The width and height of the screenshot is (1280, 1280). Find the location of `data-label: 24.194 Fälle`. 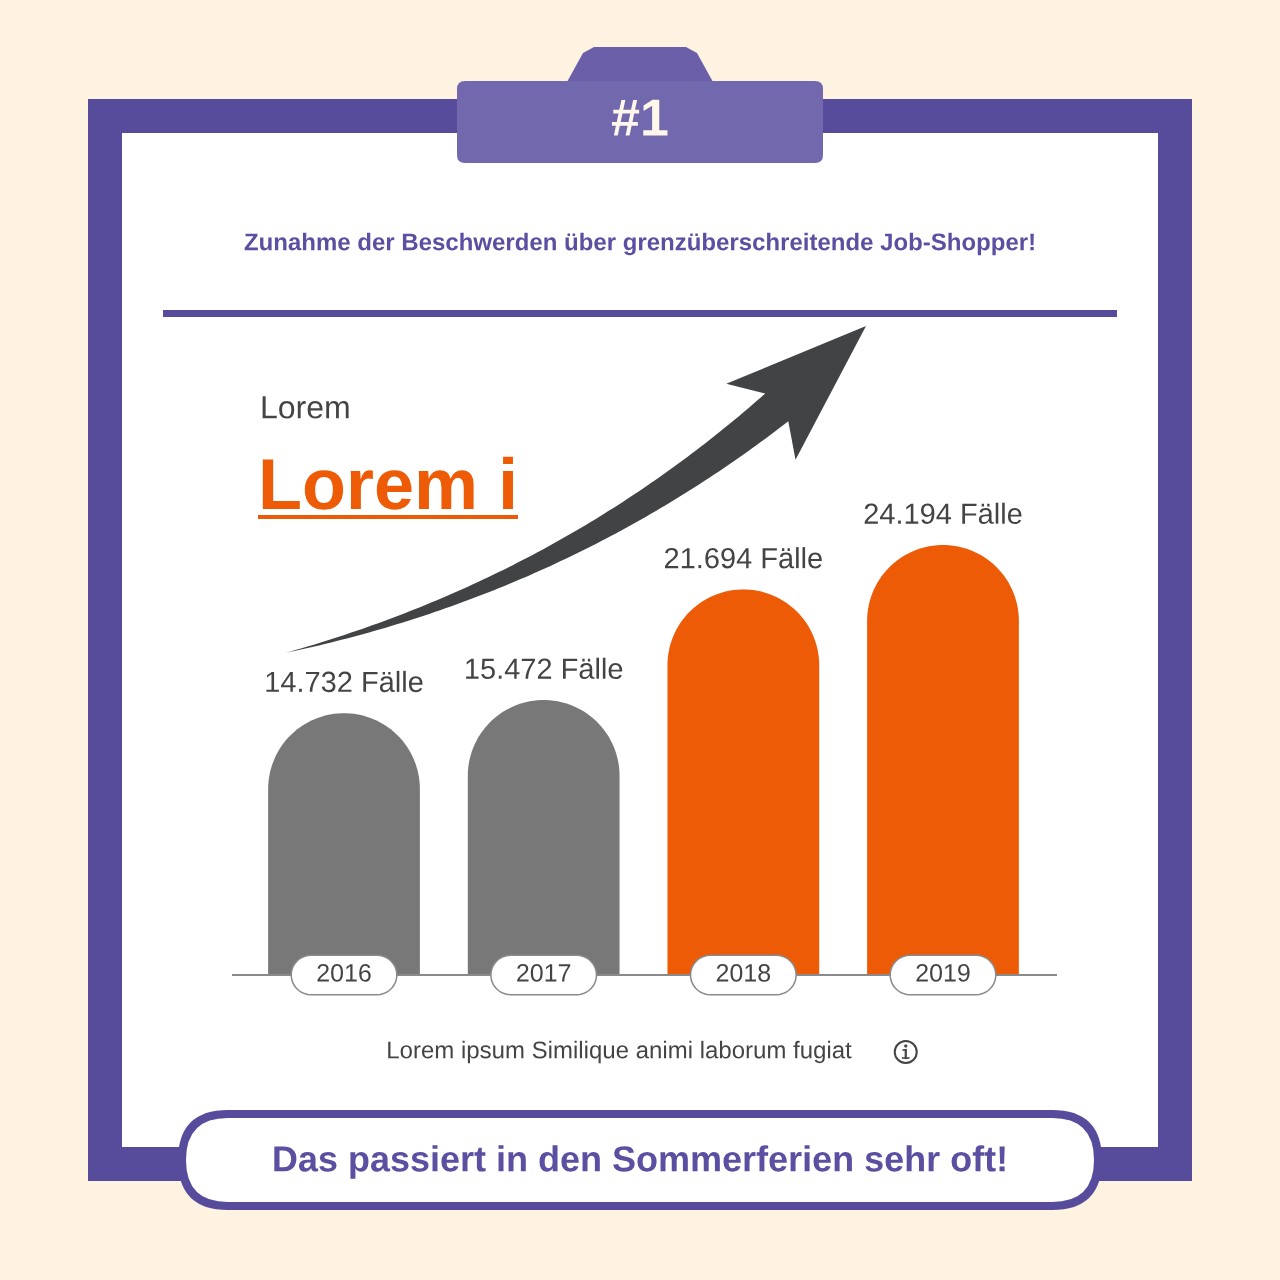

data-label: 24.194 Fälle is located at coordinates (943, 513).